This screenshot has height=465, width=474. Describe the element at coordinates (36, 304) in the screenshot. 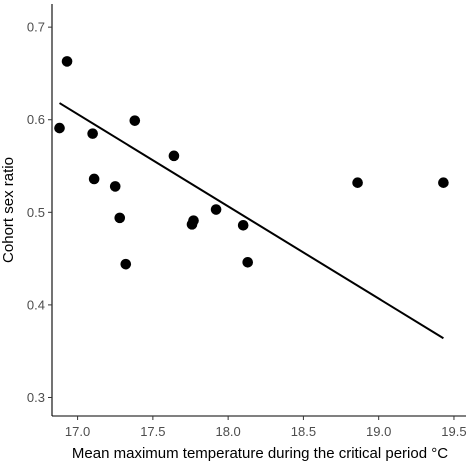

I see `y-tick-label: 0.4` at that location.